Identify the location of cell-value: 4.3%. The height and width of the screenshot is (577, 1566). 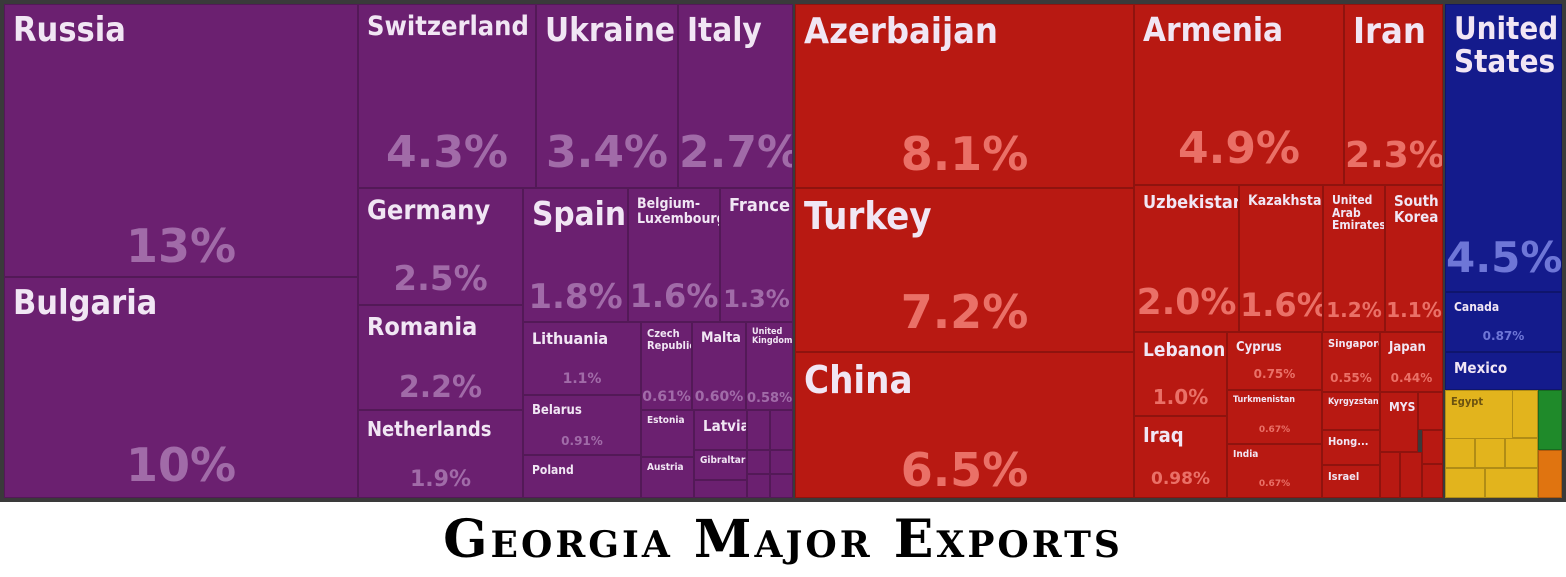
(447, 152).